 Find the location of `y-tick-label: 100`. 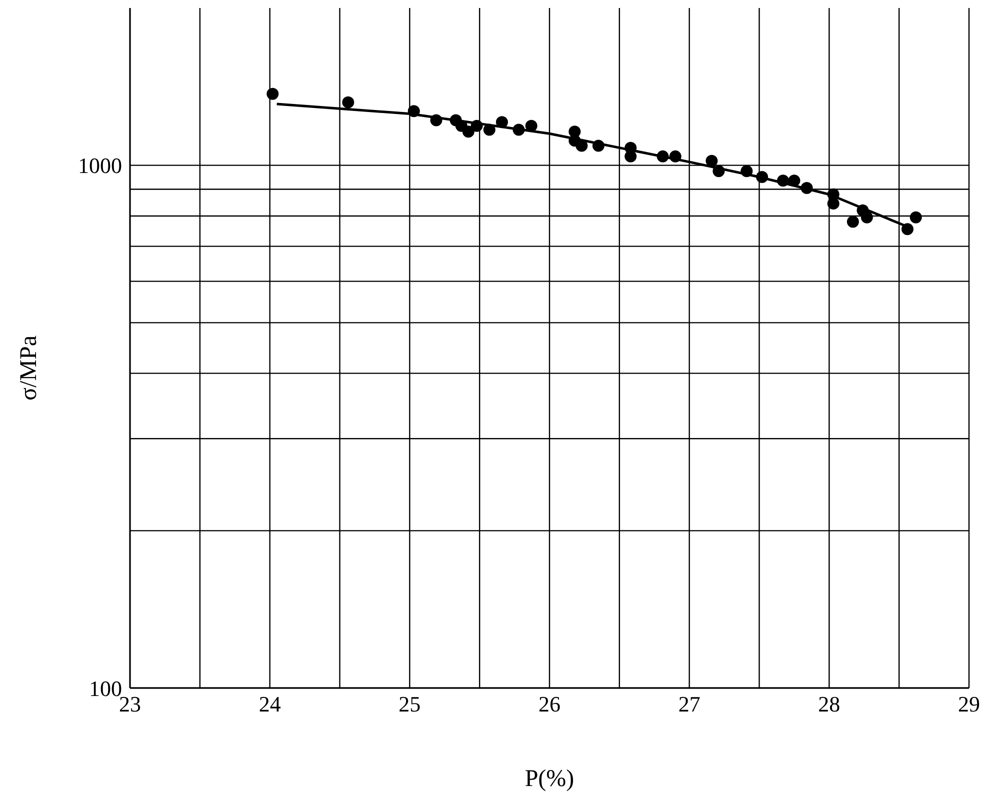

y-tick-label: 100 is located at coordinates (105, 688).